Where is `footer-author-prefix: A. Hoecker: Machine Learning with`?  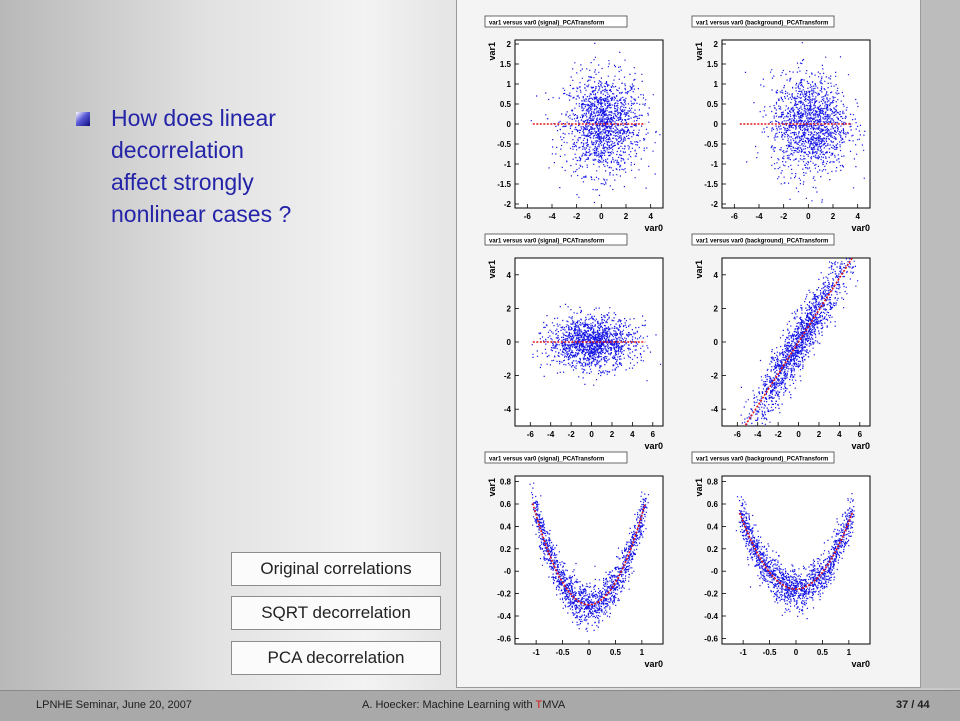
footer-author-prefix: A. Hoecker: Machine Learning with is located at coordinates (449, 705).